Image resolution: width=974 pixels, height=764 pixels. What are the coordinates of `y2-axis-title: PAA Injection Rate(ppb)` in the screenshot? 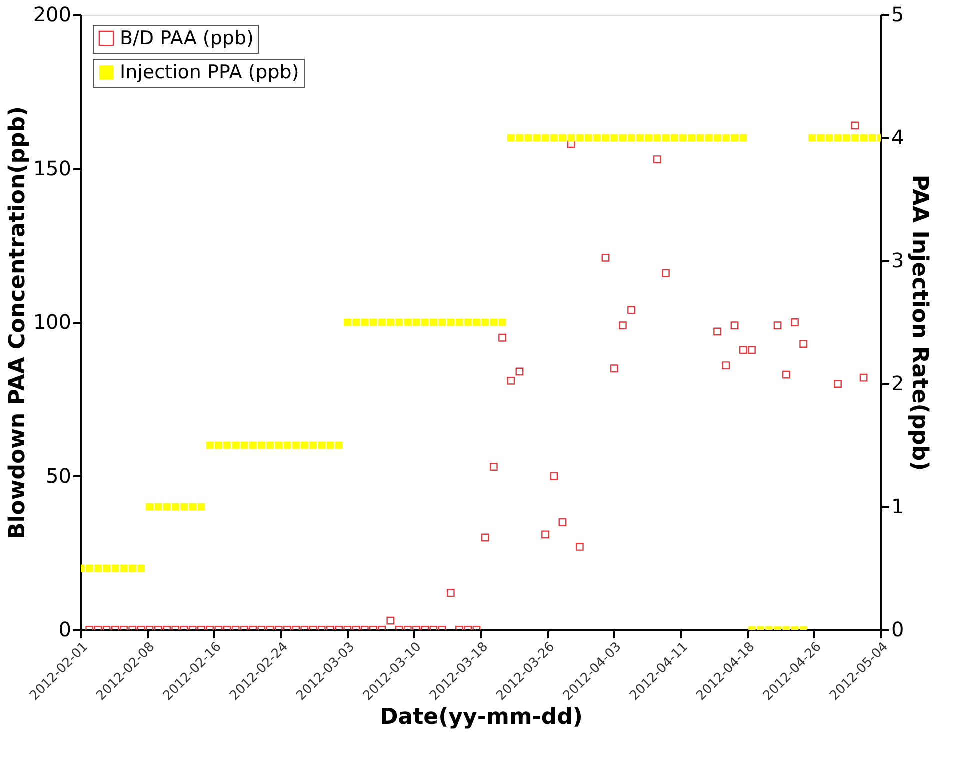 It's located at (919, 323).